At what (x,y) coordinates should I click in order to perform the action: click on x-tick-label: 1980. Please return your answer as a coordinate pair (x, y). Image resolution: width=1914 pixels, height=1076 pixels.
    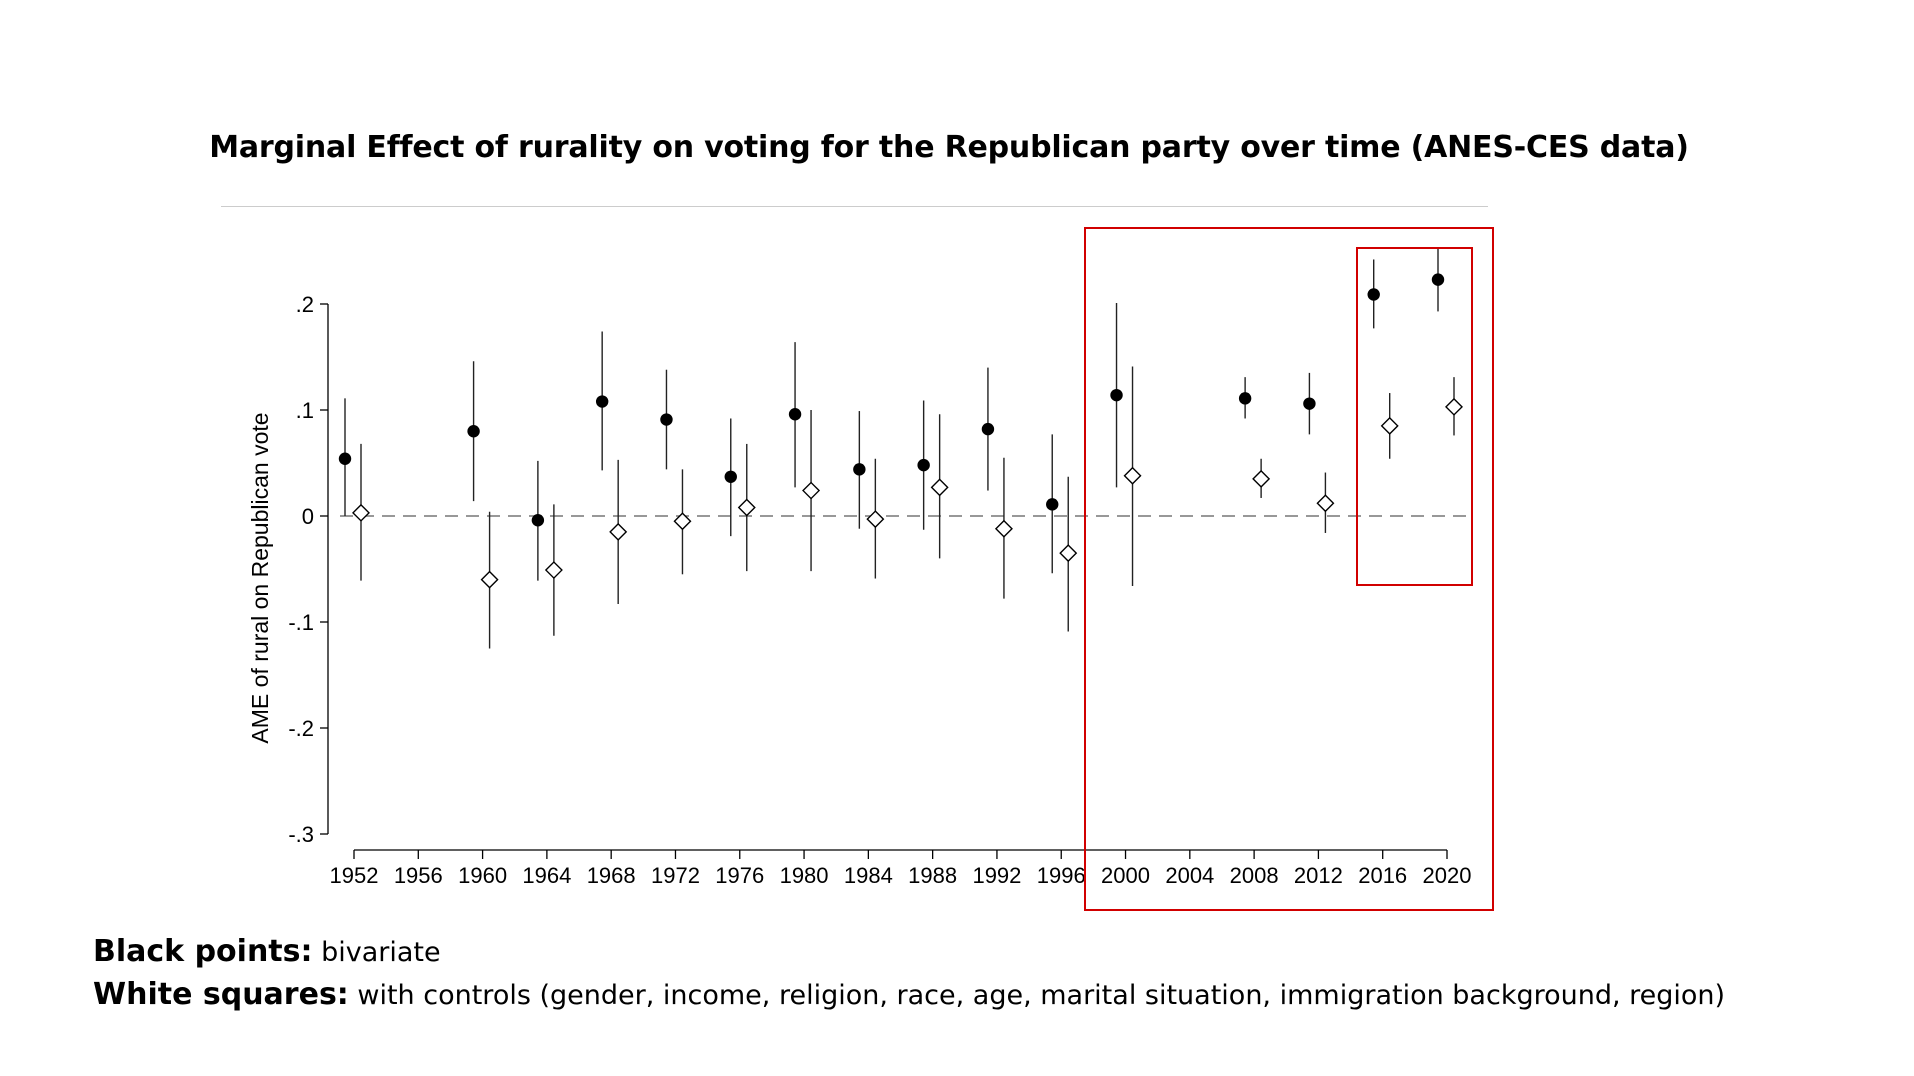
    Looking at the image, I should click on (804, 875).